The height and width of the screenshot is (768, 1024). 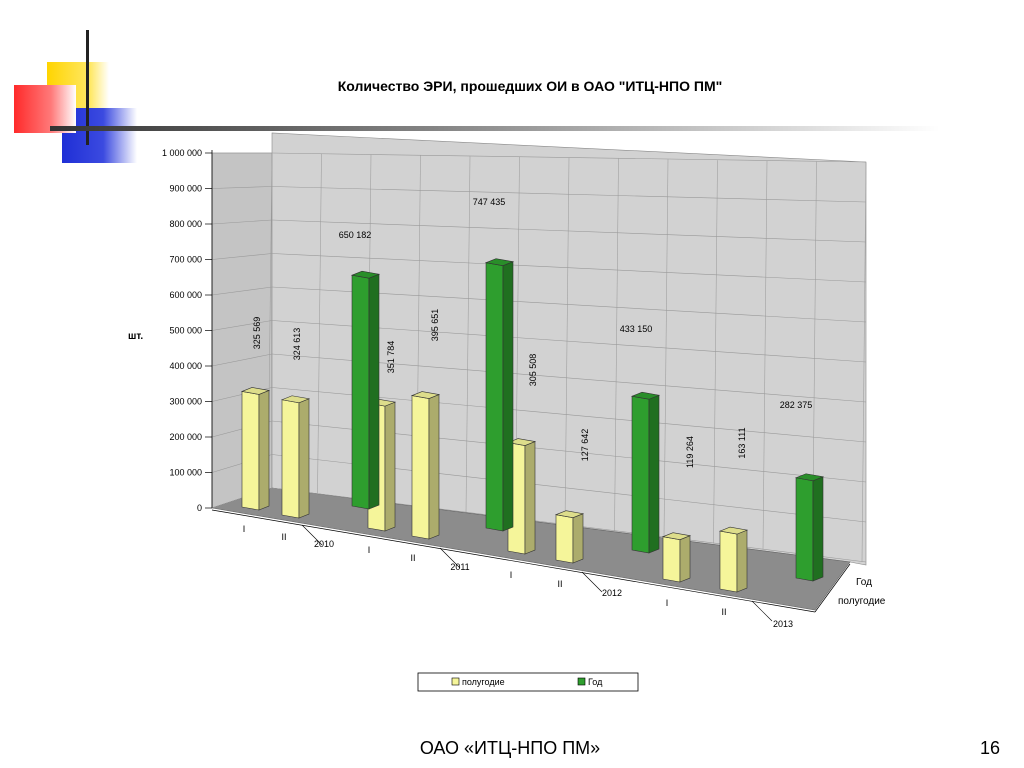 What do you see at coordinates (185, 224) in the screenshot?
I see `y-tick-label: 800 000` at bounding box center [185, 224].